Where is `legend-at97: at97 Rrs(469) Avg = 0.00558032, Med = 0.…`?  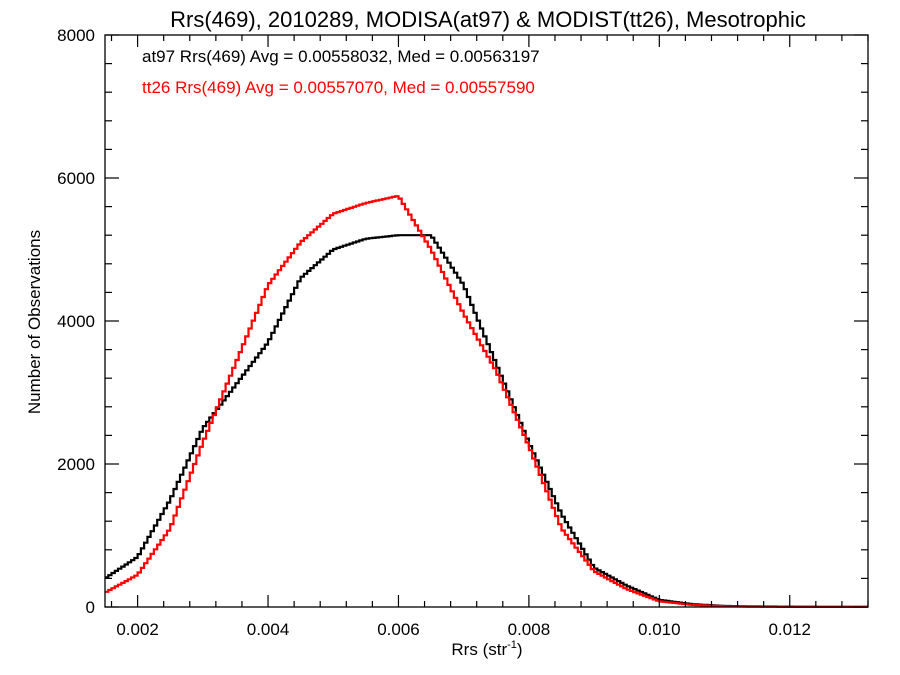 legend-at97: at97 Rrs(469) Avg = 0.00558032, Med = 0.… is located at coordinates (341, 56).